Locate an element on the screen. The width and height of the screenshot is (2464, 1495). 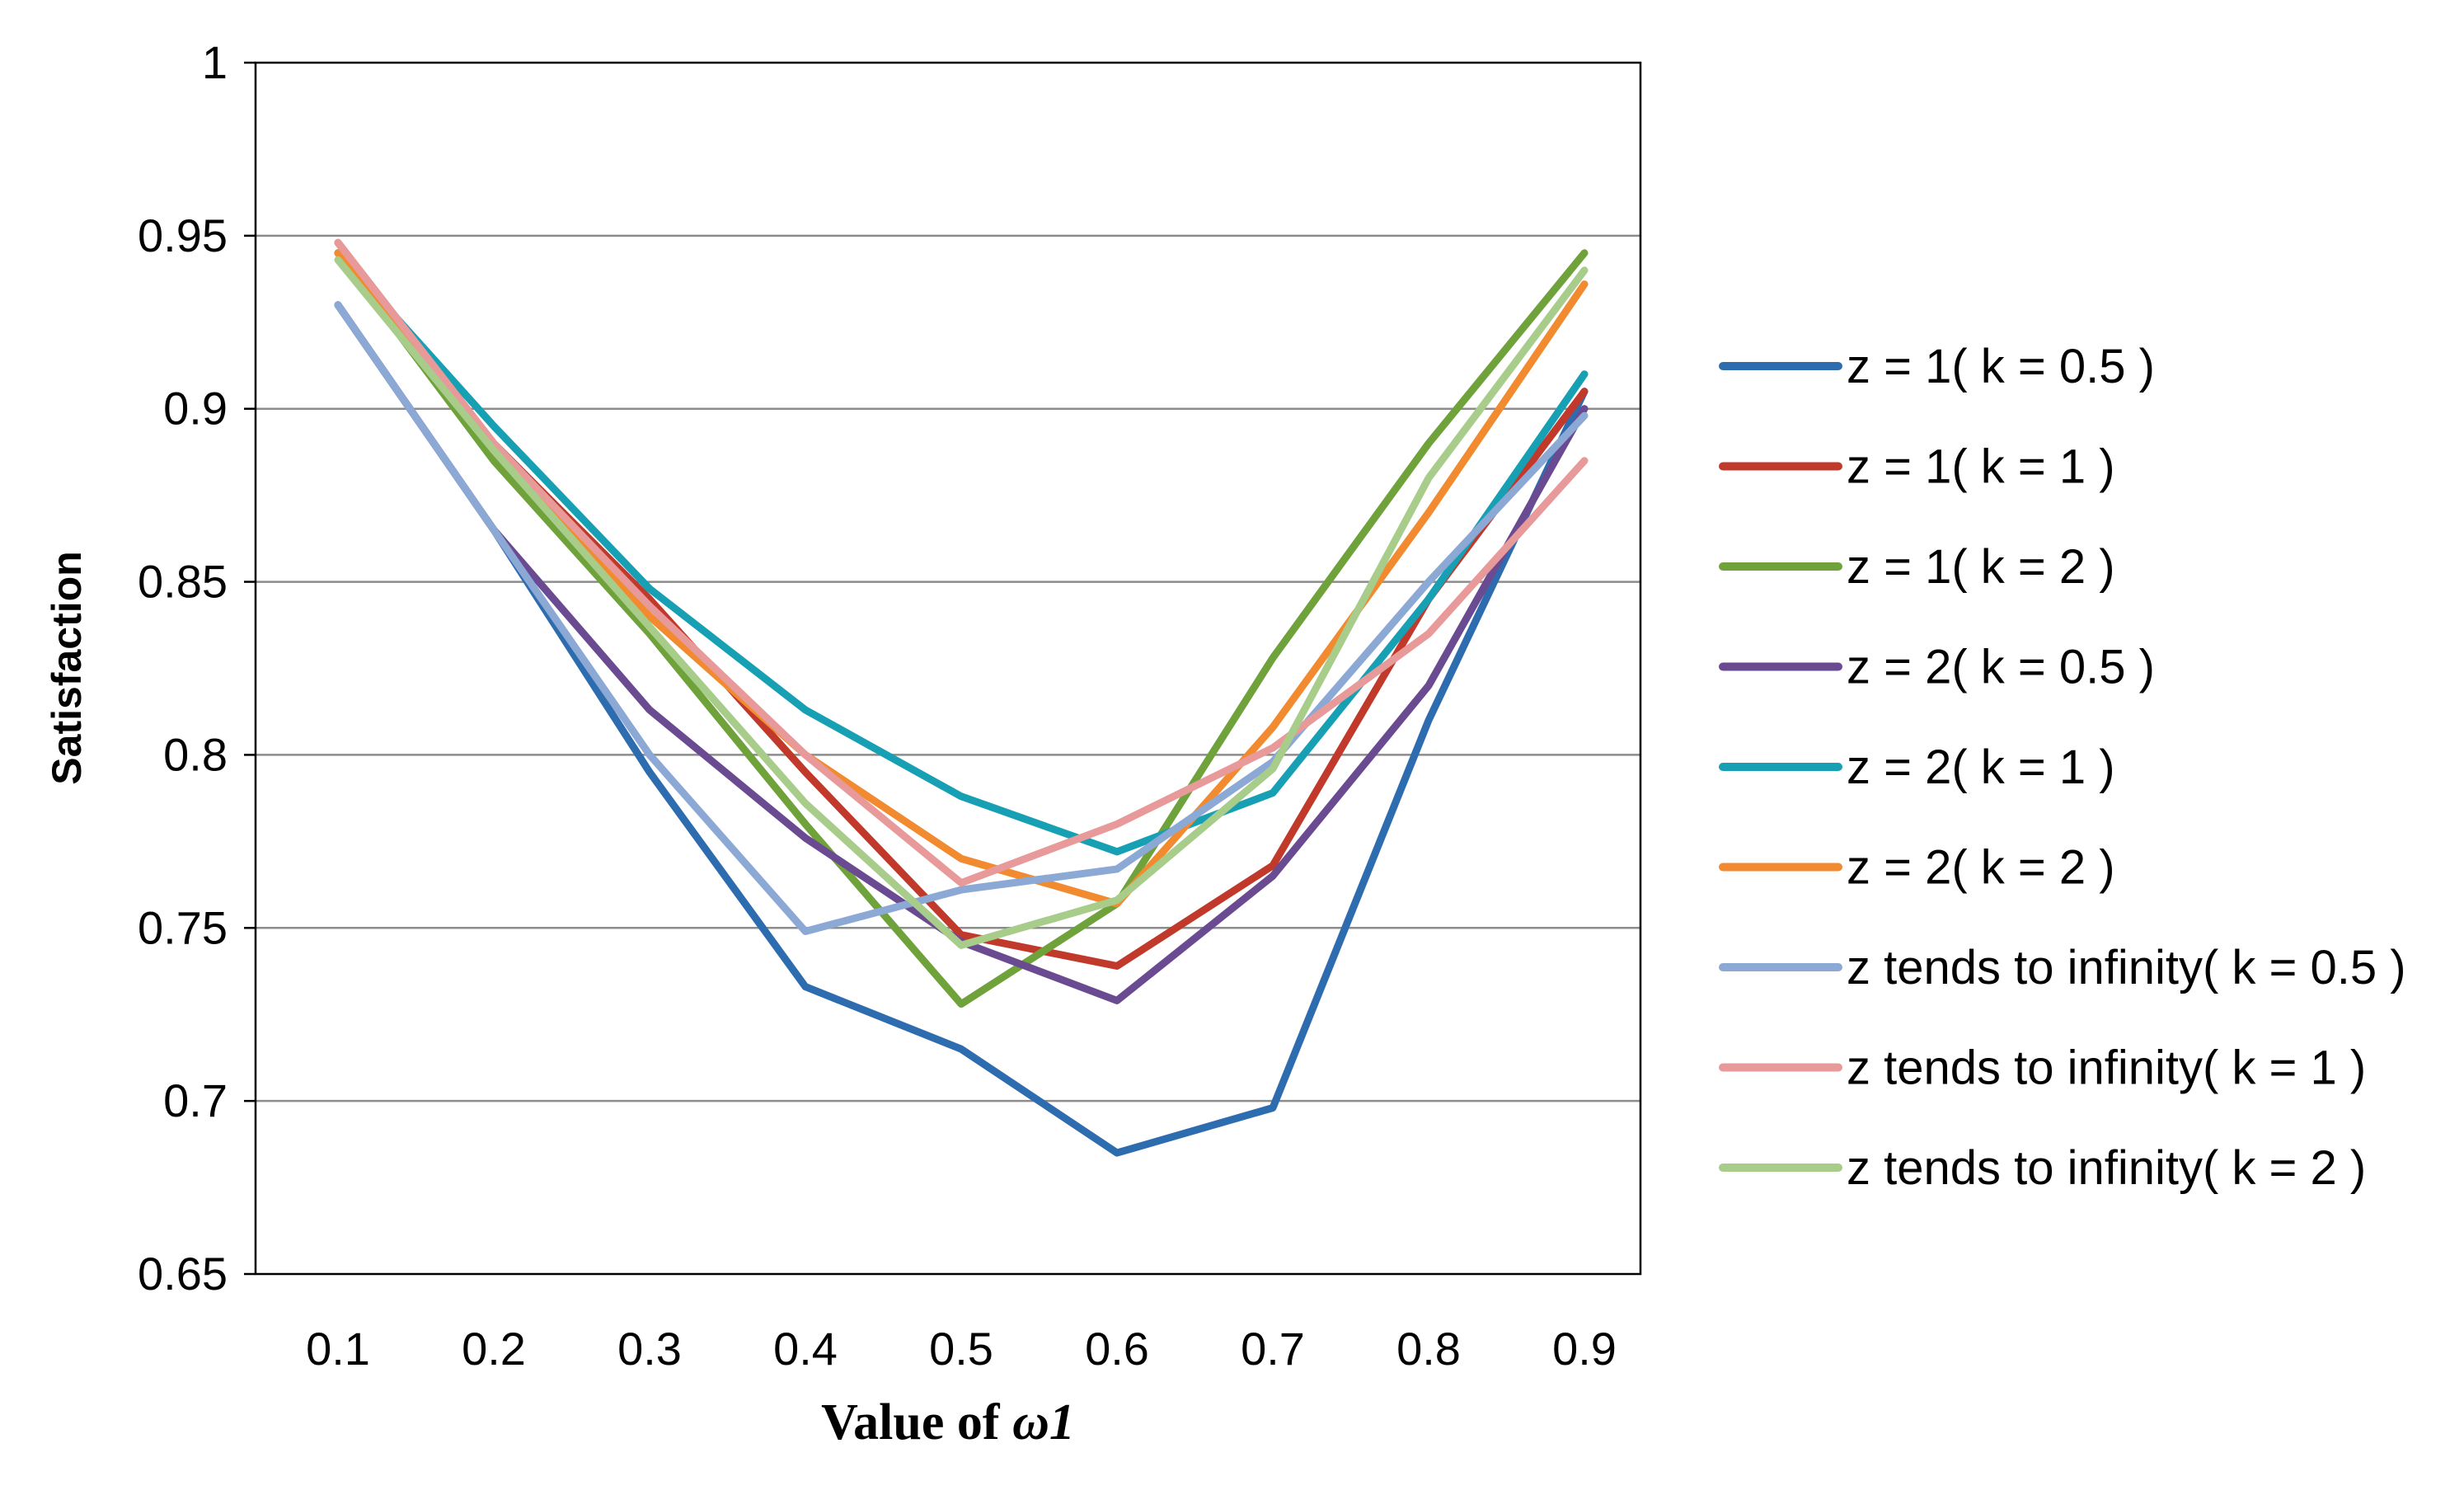
legend-label-5: z = 2( k = 1 ) is located at coordinates (1981, 767).